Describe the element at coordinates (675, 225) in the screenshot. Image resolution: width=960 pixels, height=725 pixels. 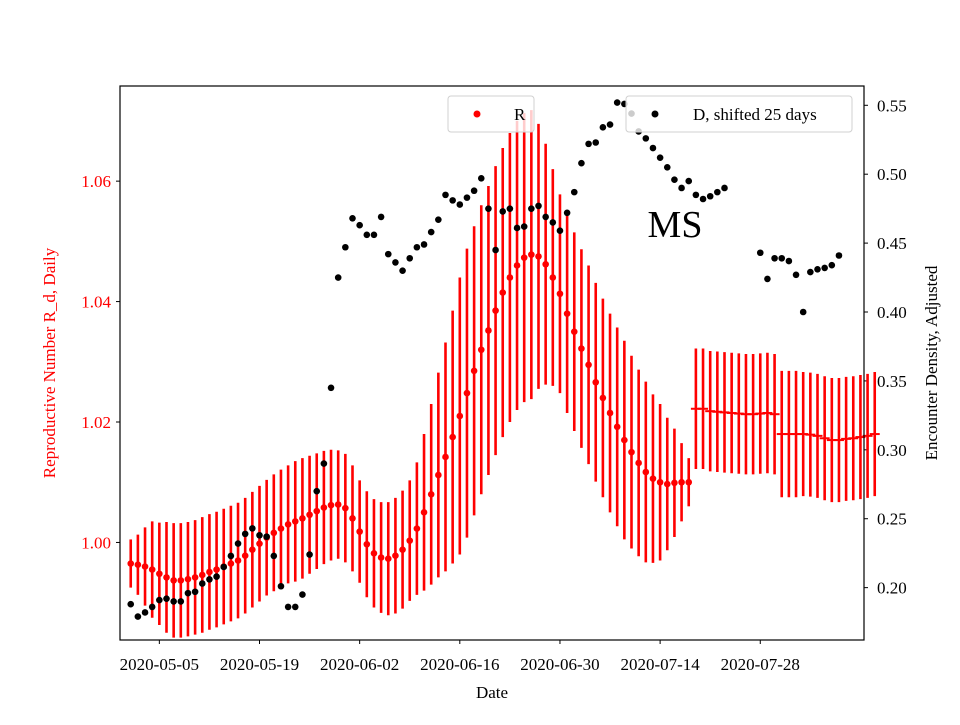
I see `chart-annotation: MS` at that location.